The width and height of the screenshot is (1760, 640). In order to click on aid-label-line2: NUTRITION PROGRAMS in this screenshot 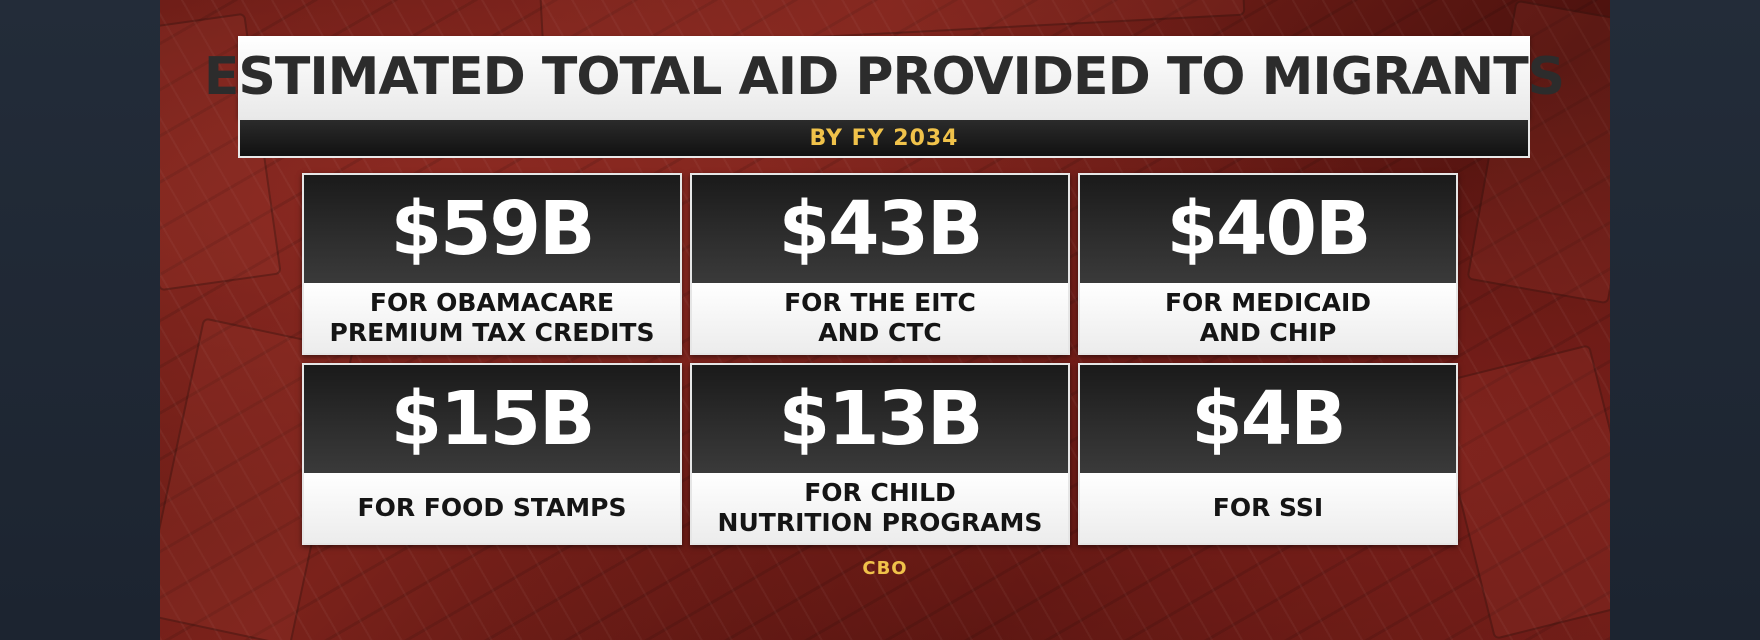, I will do `click(880, 522)`.